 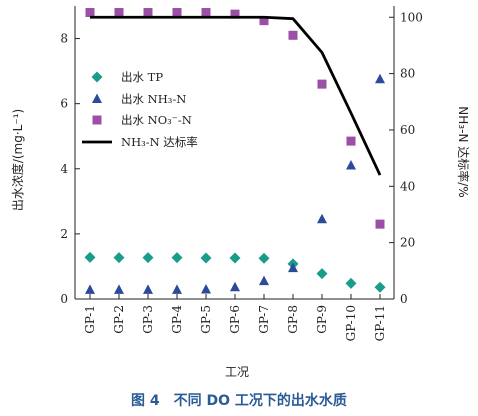 What do you see at coordinates (239, 400) in the screenshot?
I see `figure-caption: 图 4 不同 DO 工况下的出水水质` at bounding box center [239, 400].